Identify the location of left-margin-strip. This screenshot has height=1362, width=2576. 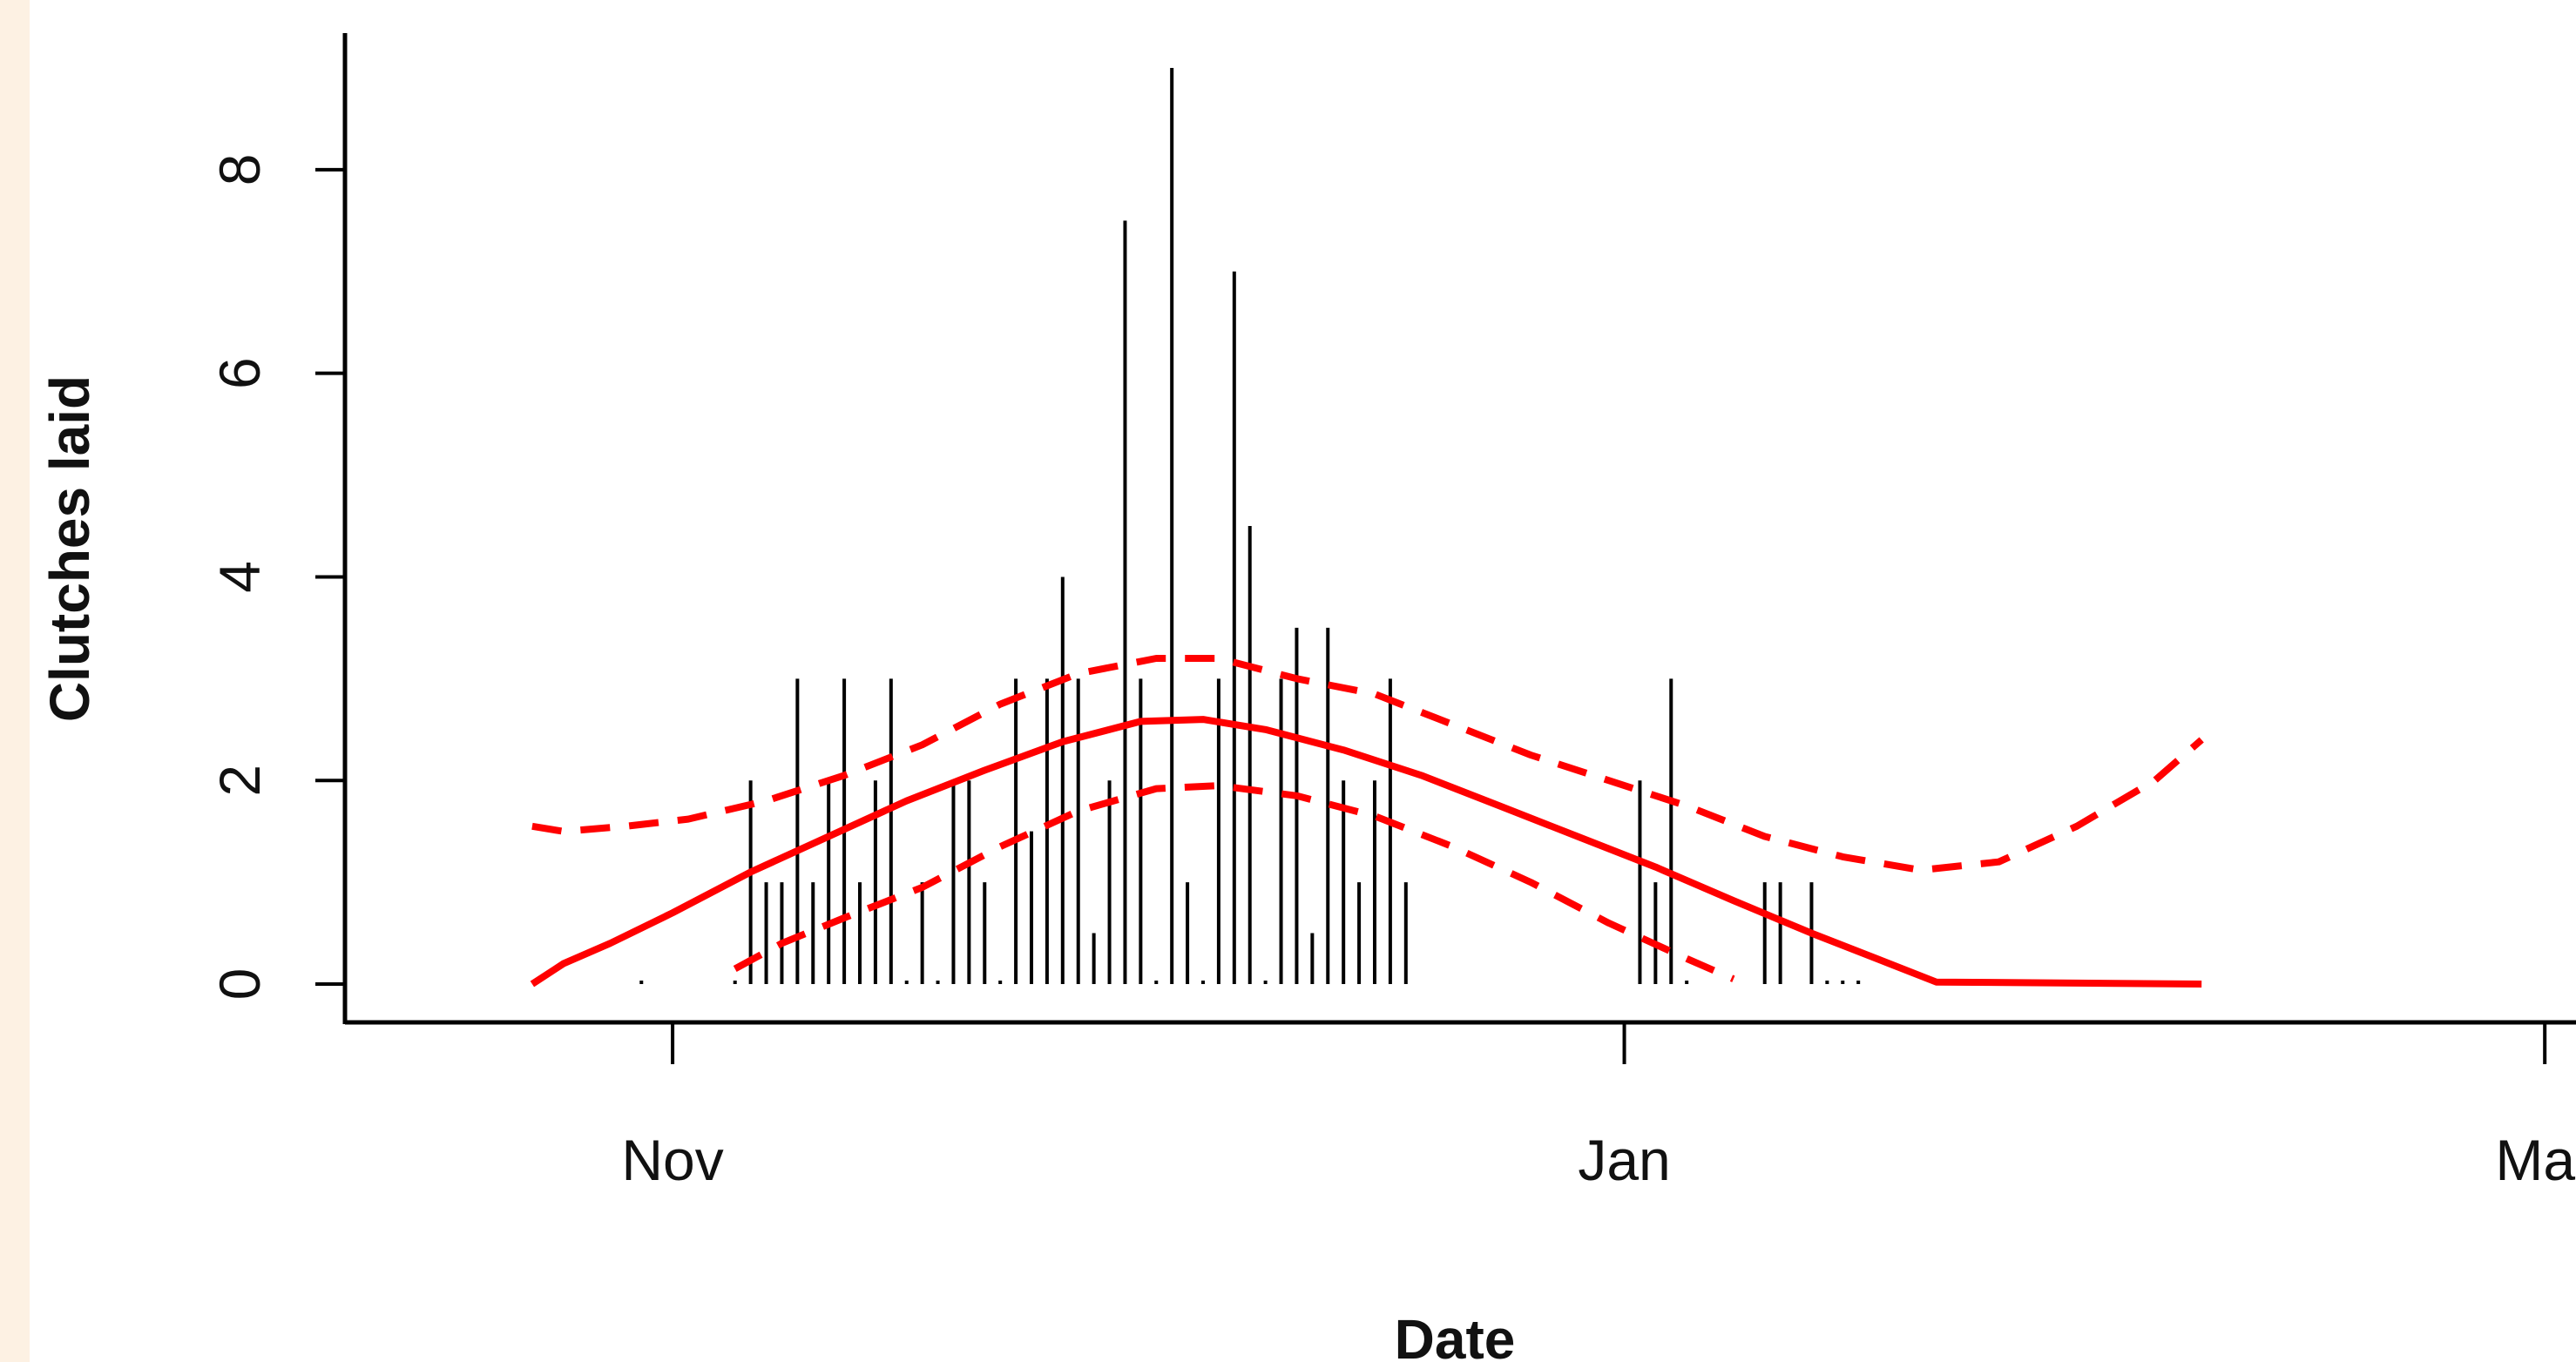
(15, 681).